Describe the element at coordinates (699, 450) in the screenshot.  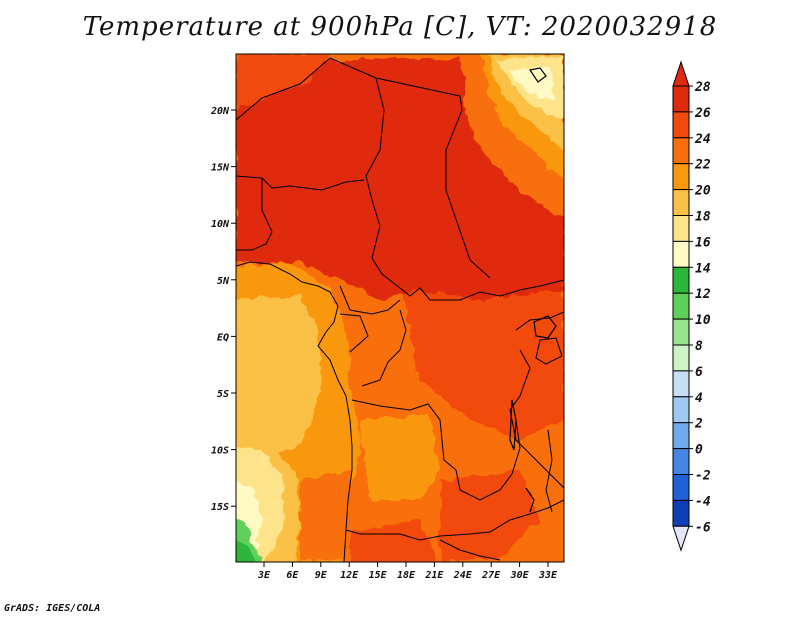
I see `colorbar-label: 0` at that location.